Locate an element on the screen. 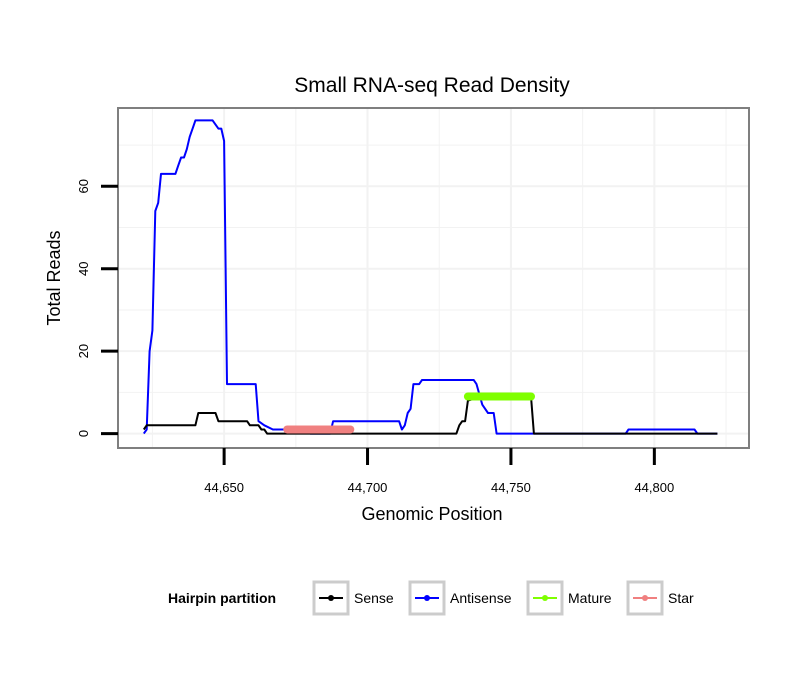  y-tick-label: 60 is located at coordinates (83, 186).